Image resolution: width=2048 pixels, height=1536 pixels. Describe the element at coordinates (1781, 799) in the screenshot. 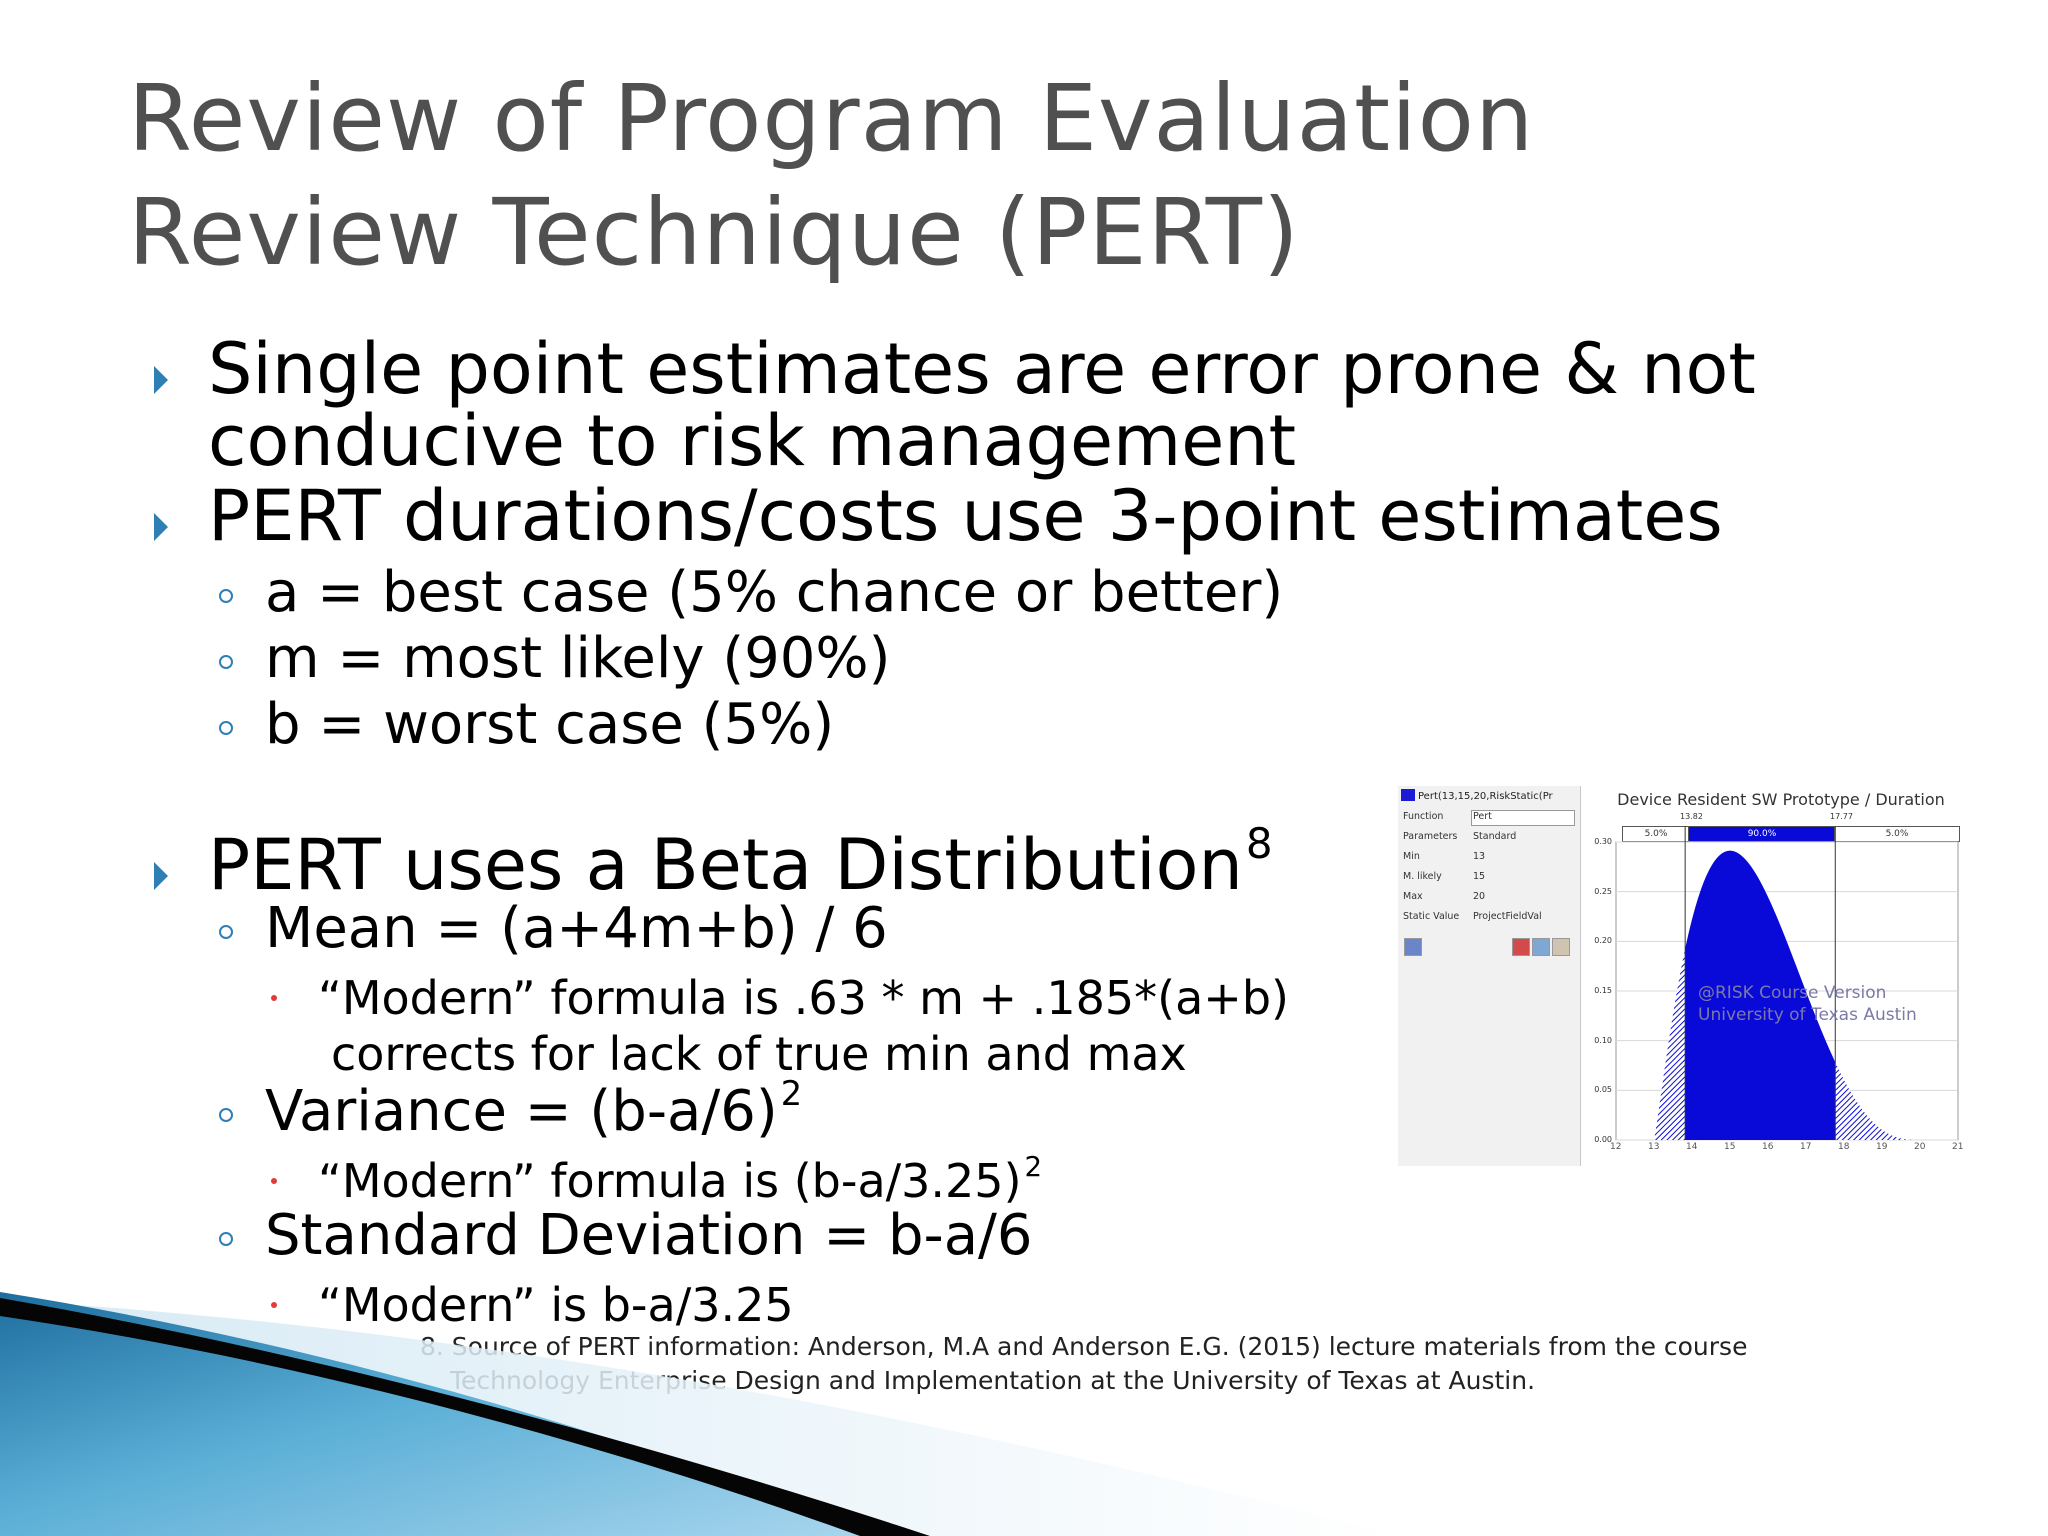

I see `chart-title: Device Resident SW Prototype / Duration` at that location.